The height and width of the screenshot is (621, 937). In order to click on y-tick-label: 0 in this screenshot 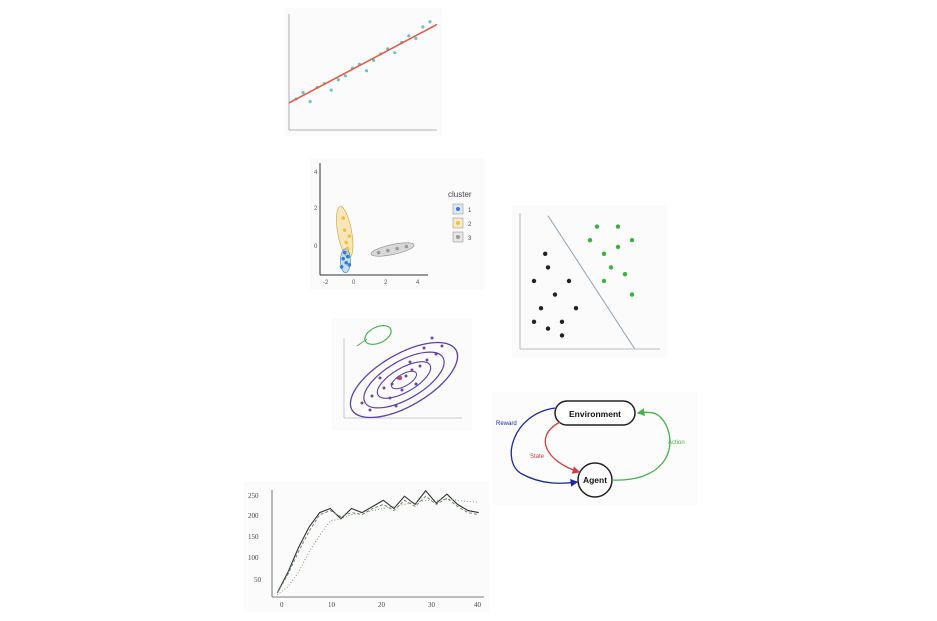, I will do `click(316, 247)`.